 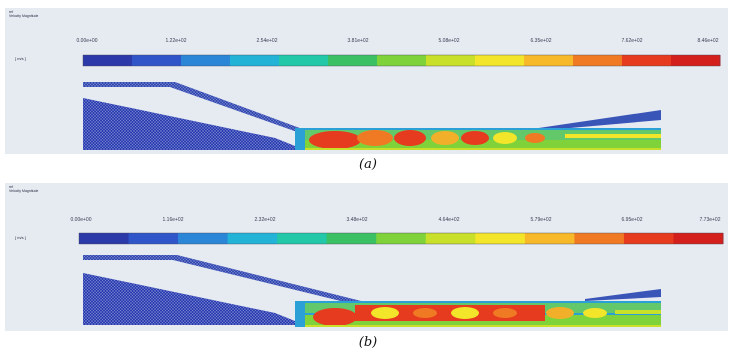 I want to click on panel-b-header: ref Velocity Magnitude, so click(x=23, y=189).